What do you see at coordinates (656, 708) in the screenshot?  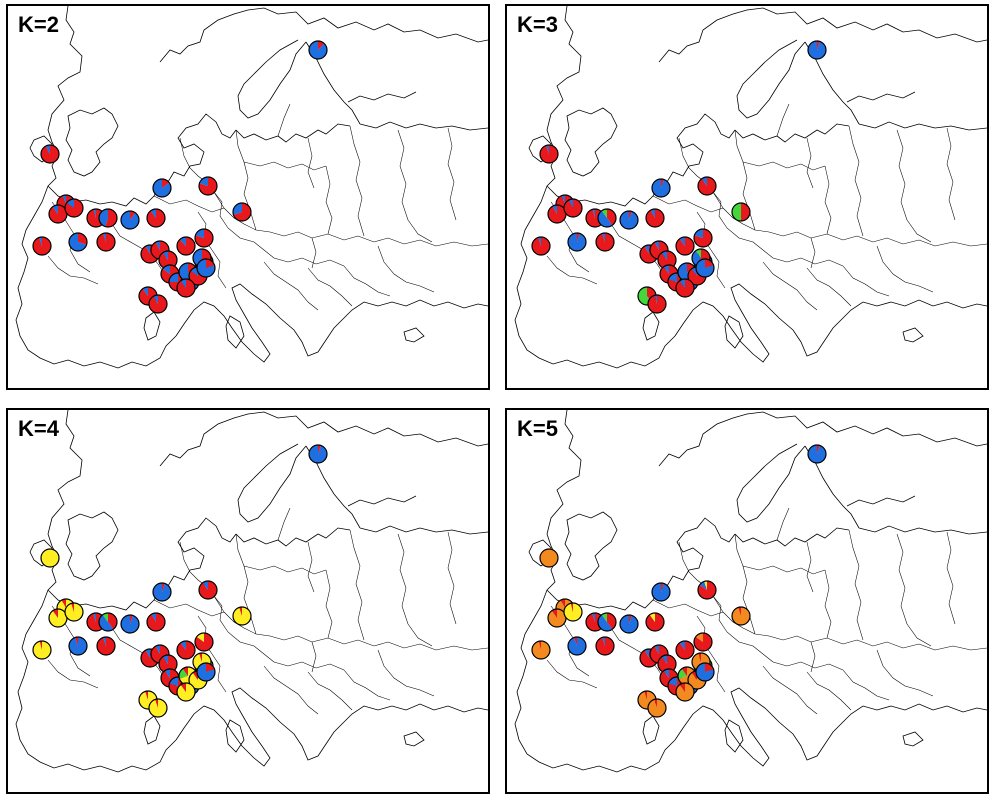 I see `pie-slice-orange` at bounding box center [656, 708].